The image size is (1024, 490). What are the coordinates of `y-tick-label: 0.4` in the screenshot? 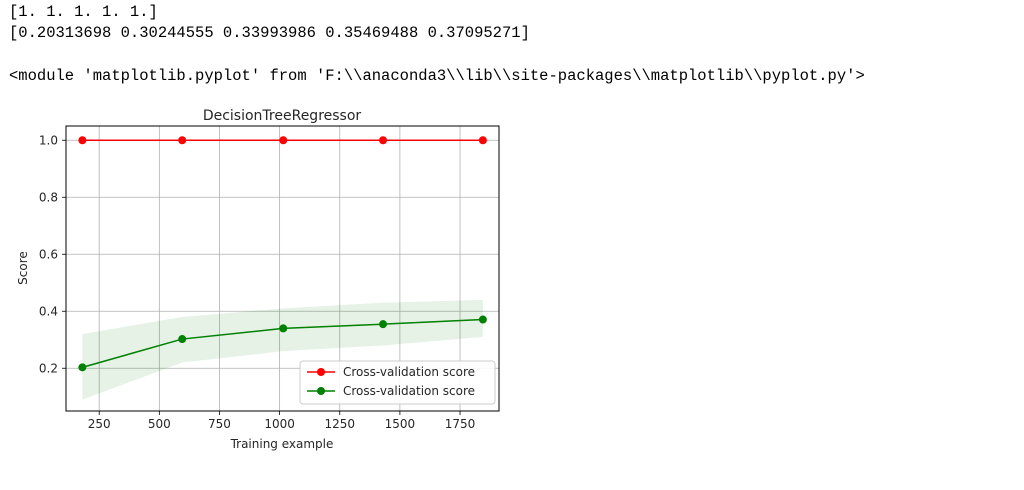 It's located at (48, 311).